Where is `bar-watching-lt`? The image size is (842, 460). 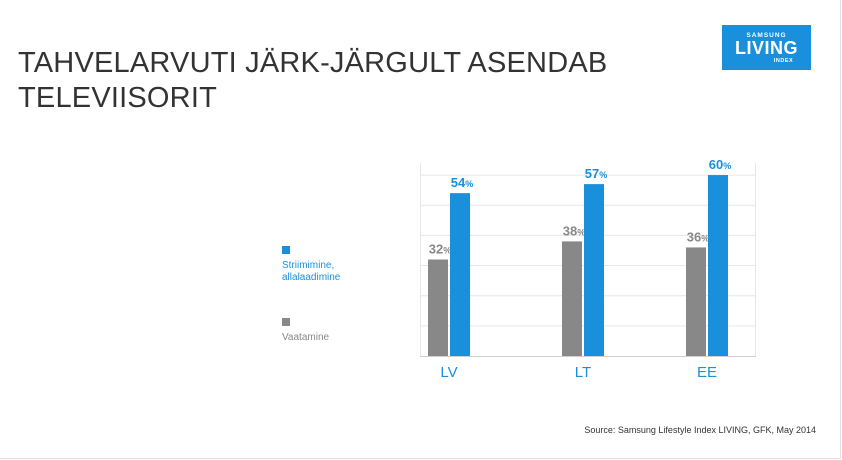
bar-watching-lt is located at coordinates (572, 298).